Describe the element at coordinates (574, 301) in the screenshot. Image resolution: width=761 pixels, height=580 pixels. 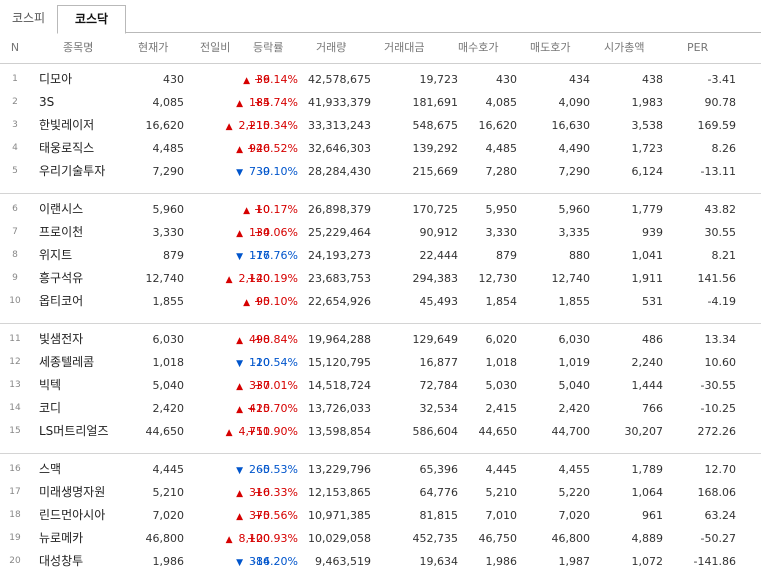
I see `ask-price: 1,855` at that location.